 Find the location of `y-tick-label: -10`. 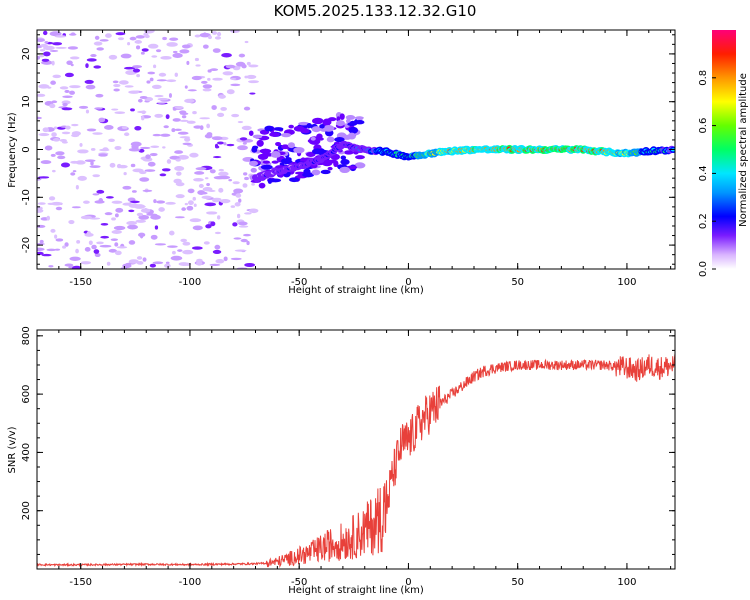

y-tick-label: -10 is located at coordinates (26, 197).